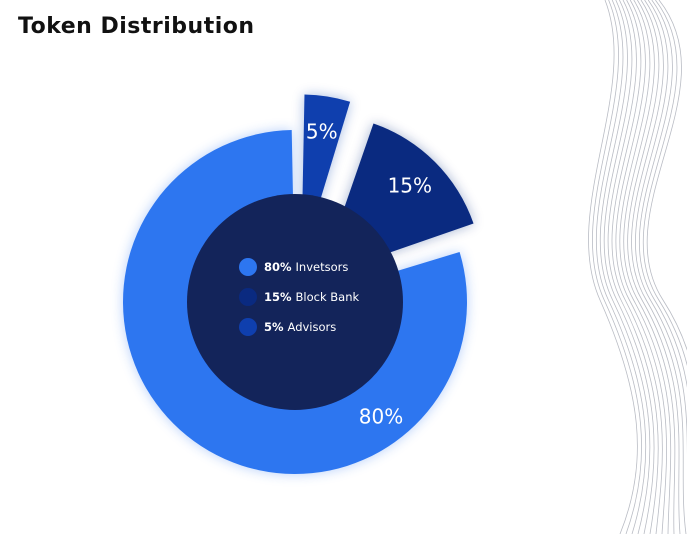  Describe the element at coordinates (312, 297) in the screenshot. I see `legend-entry: 15% Block Bank` at that location.